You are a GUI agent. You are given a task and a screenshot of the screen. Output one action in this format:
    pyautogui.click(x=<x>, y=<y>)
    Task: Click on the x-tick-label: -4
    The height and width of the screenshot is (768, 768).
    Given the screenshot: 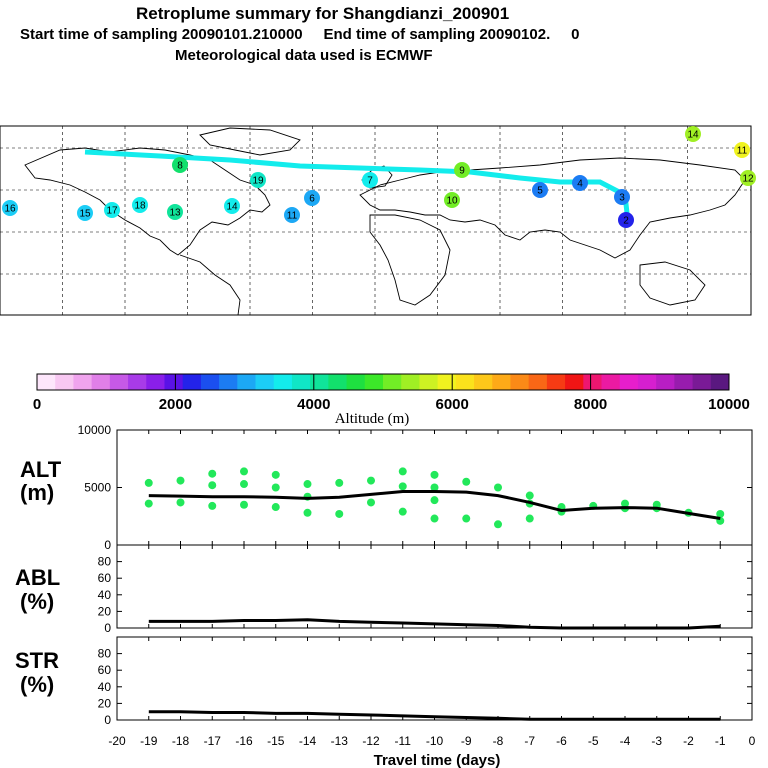 What is the action you would take?
    pyautogui.click(x=625, y=741)
    